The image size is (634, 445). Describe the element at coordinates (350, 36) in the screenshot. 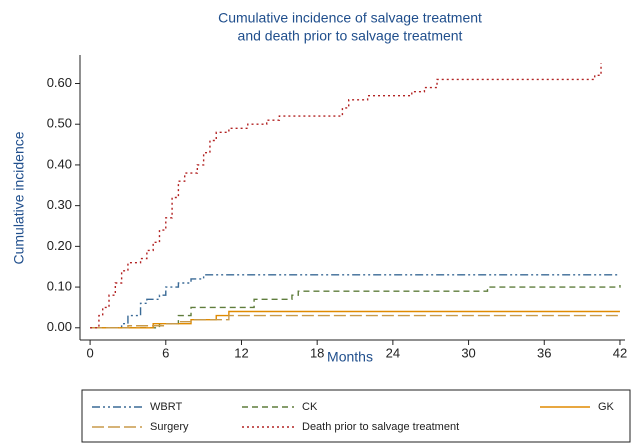

I see `chart-title: and death prior to salvage treatment` at that location.